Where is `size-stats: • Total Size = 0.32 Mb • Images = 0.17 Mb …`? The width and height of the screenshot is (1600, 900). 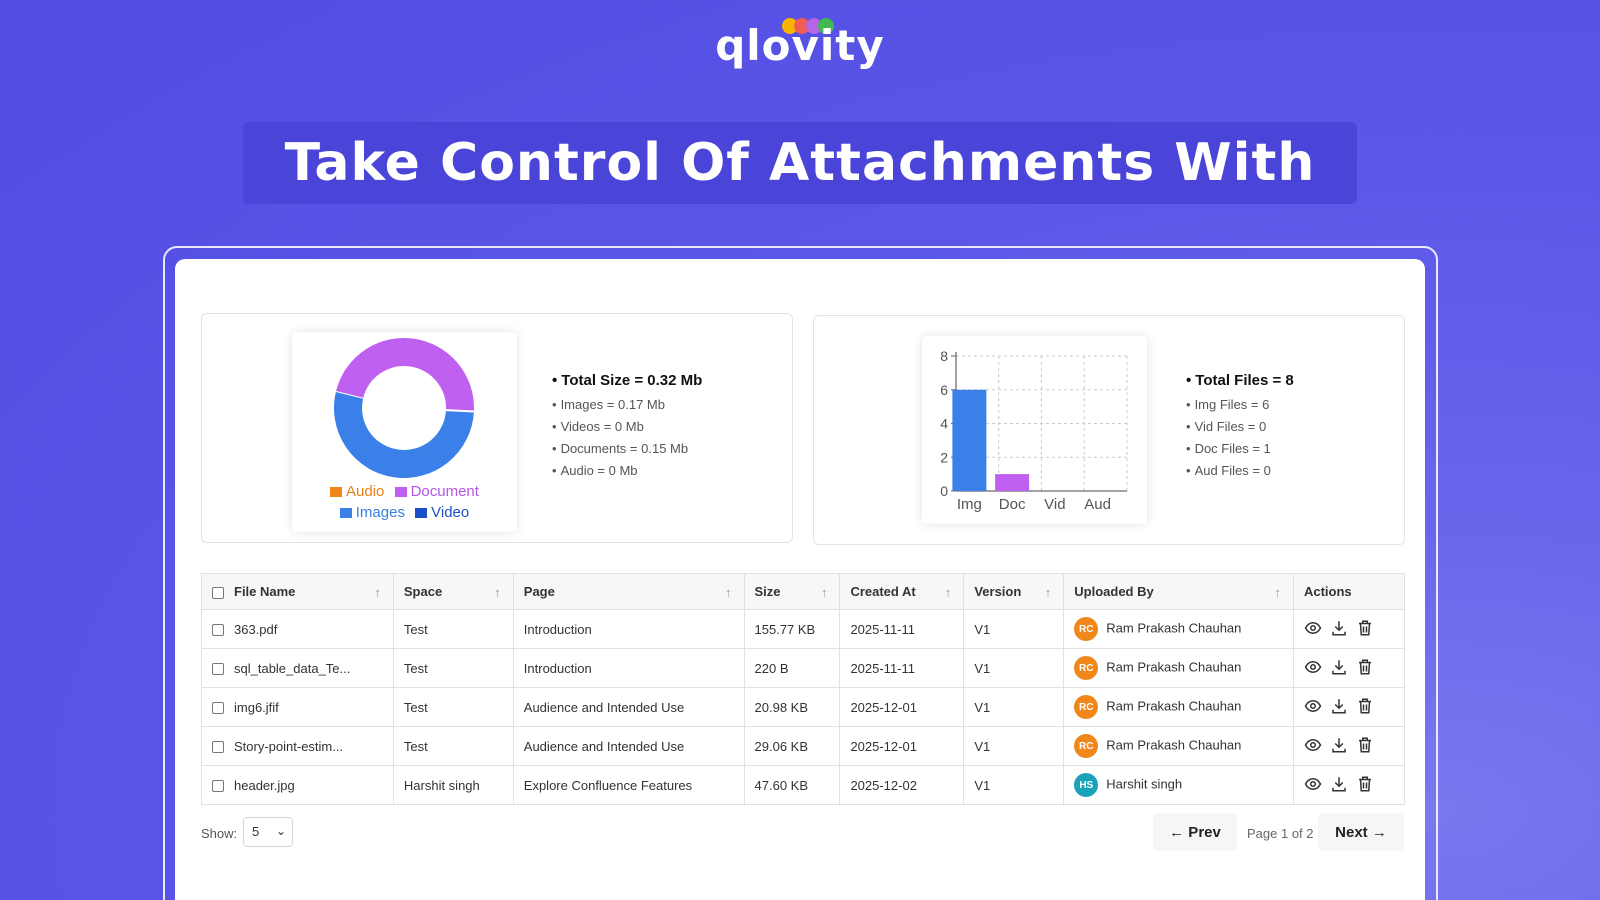
size-stats: • Total Size = 0.32 Mb • Images = 0.17 Mb … is located at coordinates (627, 428).